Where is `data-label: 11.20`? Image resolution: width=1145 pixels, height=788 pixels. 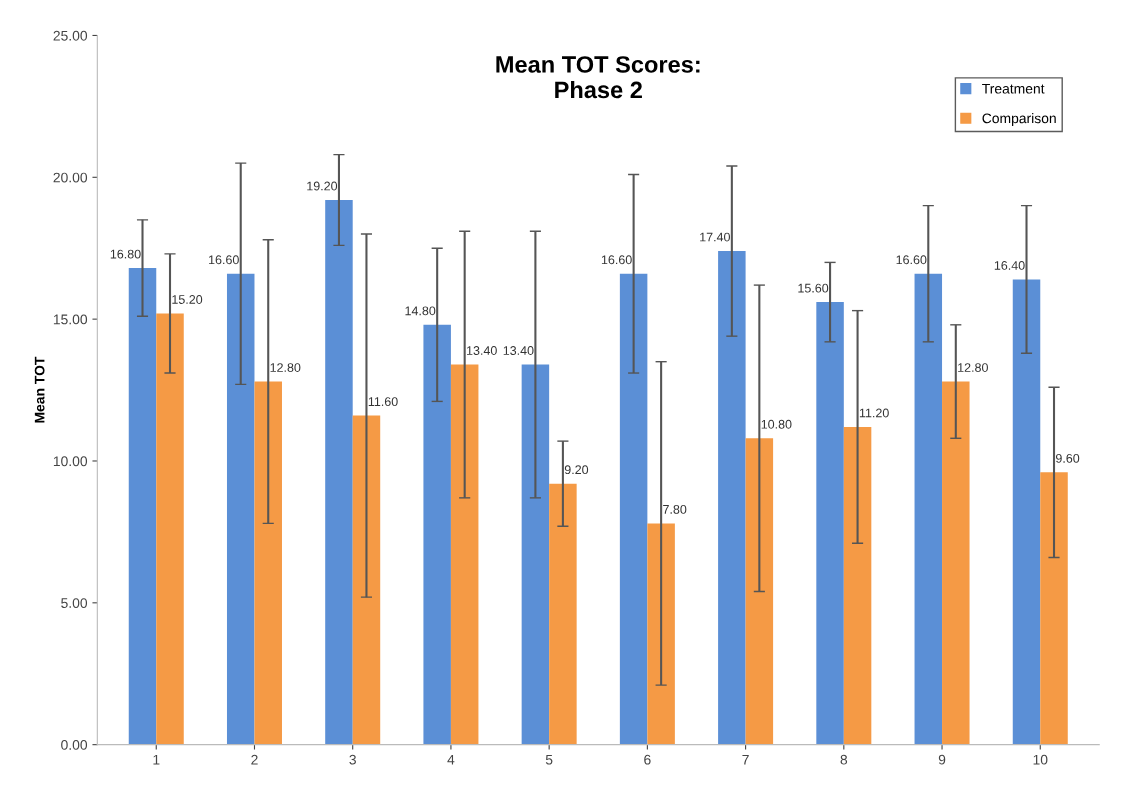
data-label: 11.20 is located at coordinates (874, 413).